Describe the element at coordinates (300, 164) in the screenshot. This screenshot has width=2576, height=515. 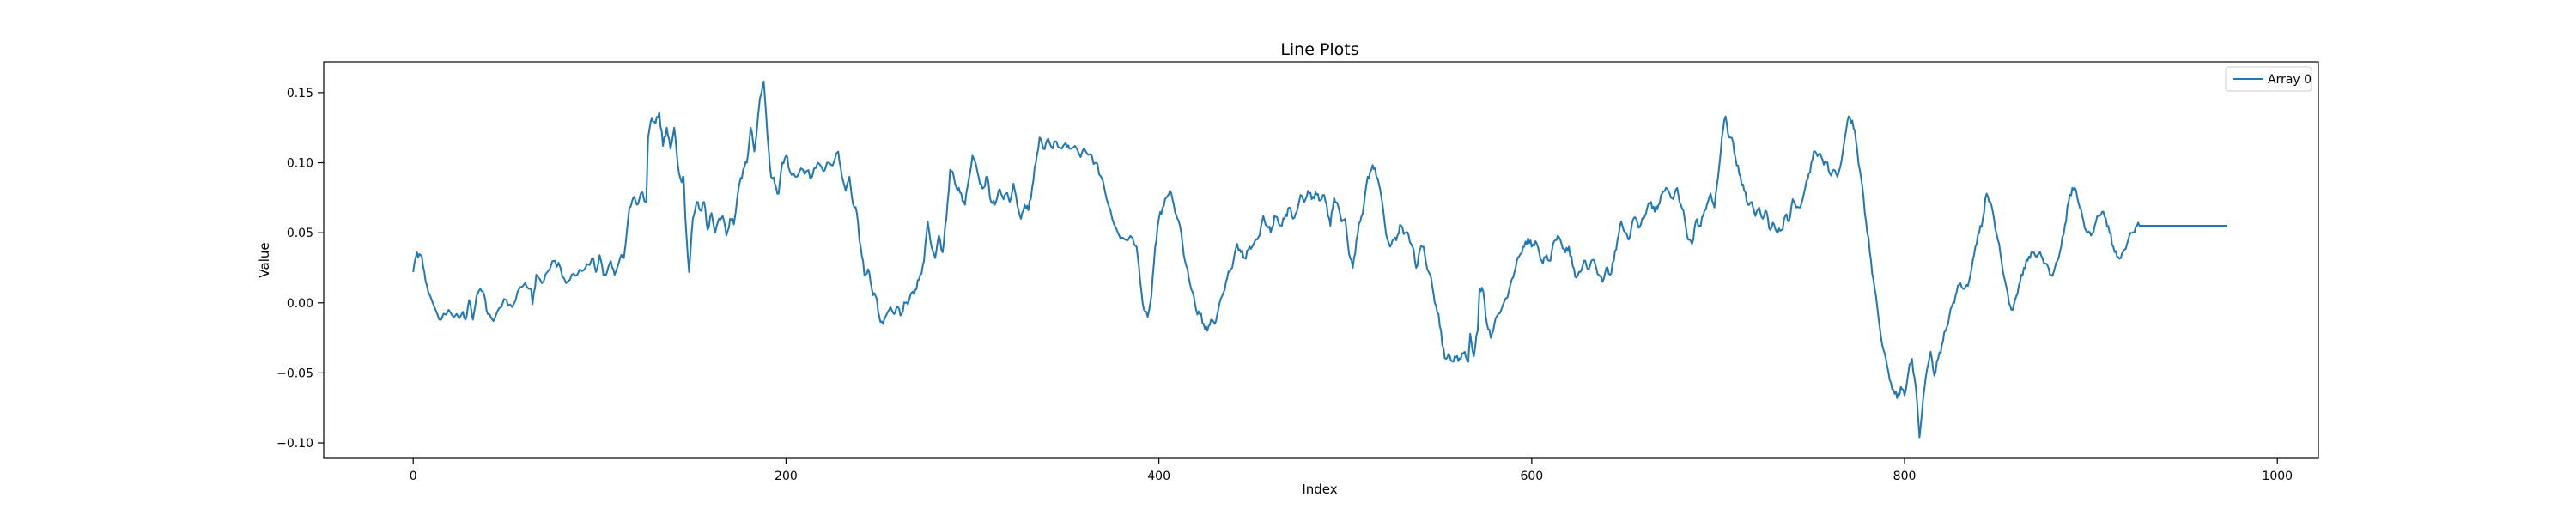
I see `y-tick-label: 0.10` at that location.